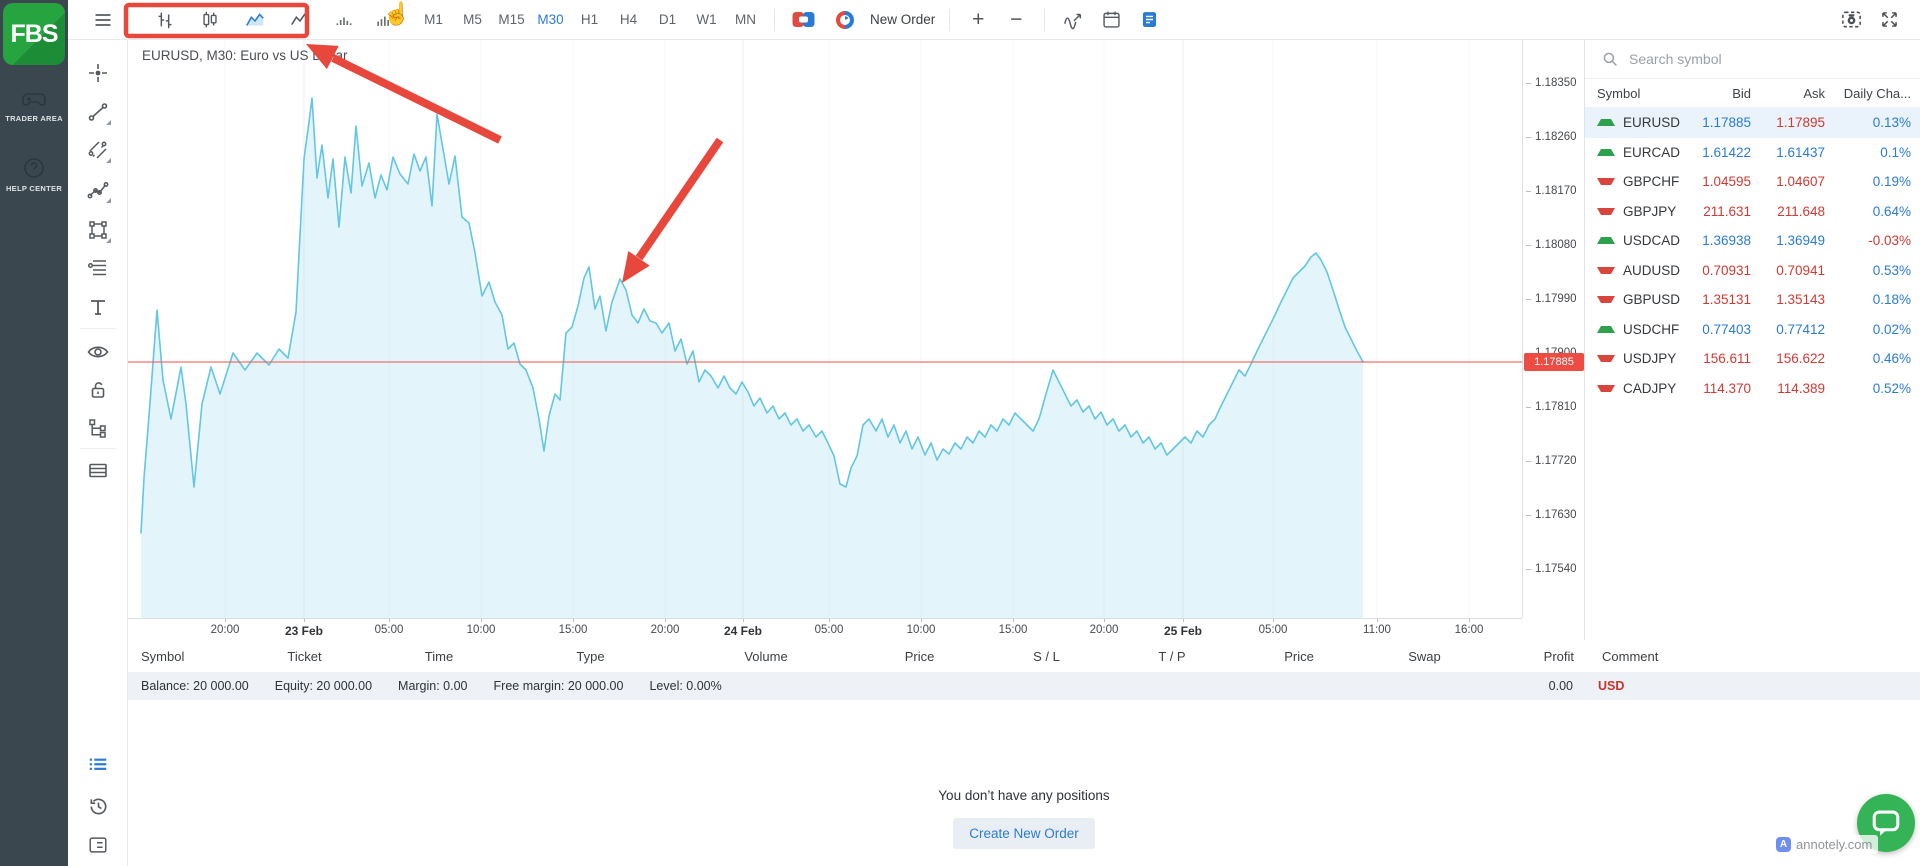 The width and height of the screenshot is (1920, 866). I want to click on total-profit-value: 0.00, so click(1560, 686).